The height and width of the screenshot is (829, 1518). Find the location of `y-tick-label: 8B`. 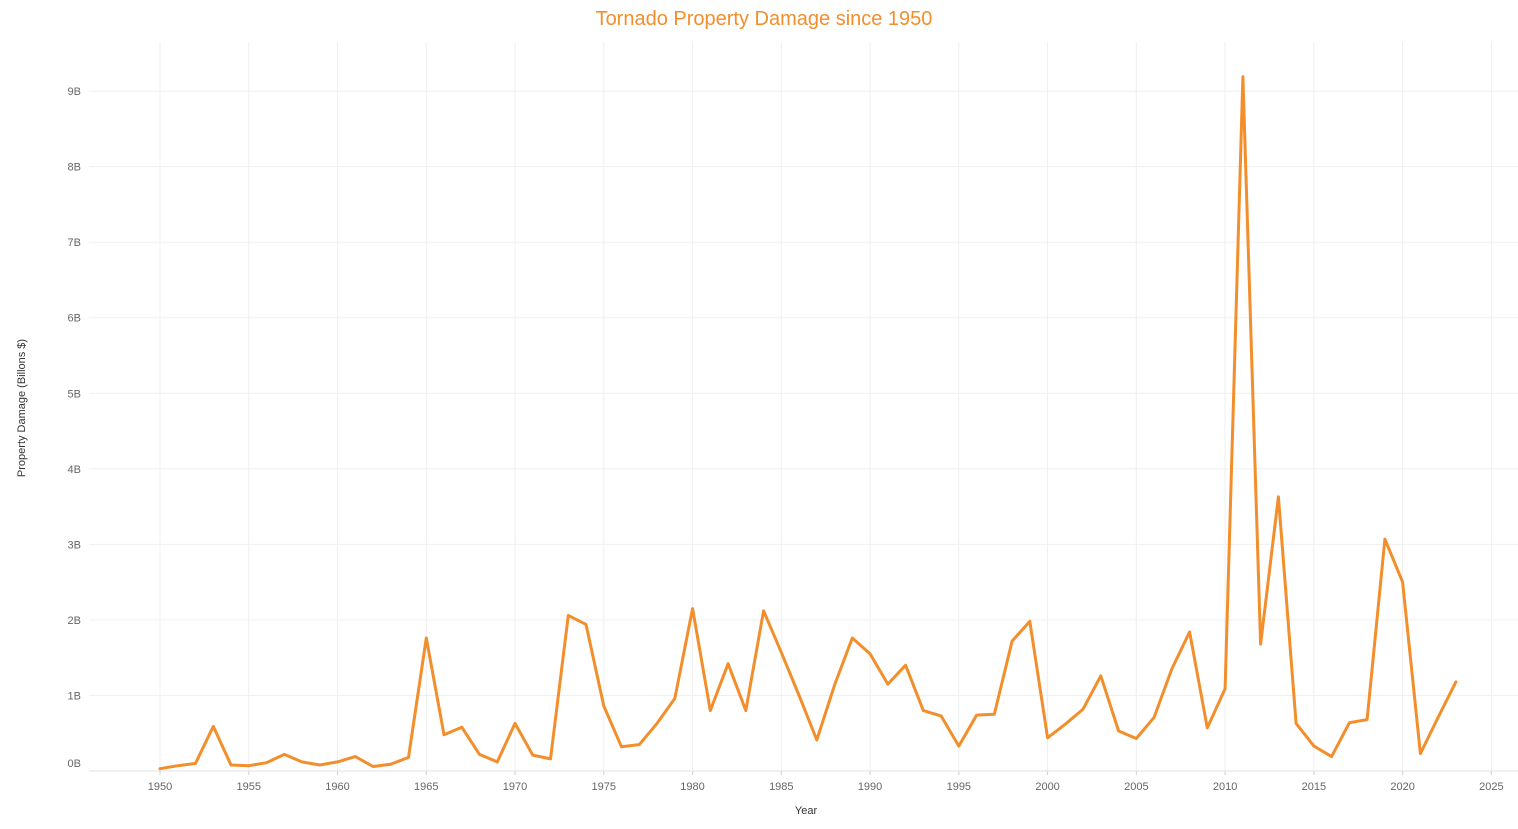

y-tick-label: 8B is located at coordinates (74, 168).